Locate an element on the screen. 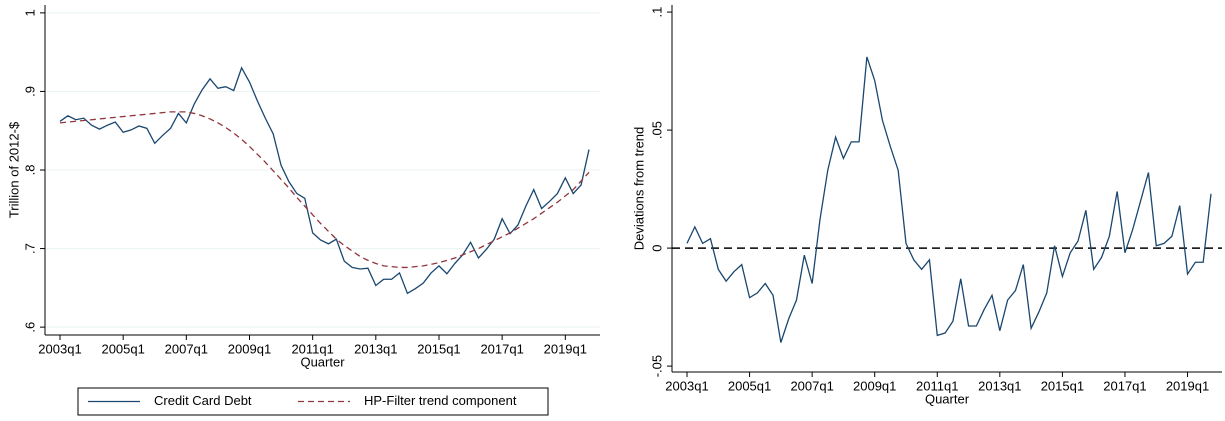 The height and width of the screenshot is (421, 1225). y-tick-label: 1 is located at coordinates (29, 12).